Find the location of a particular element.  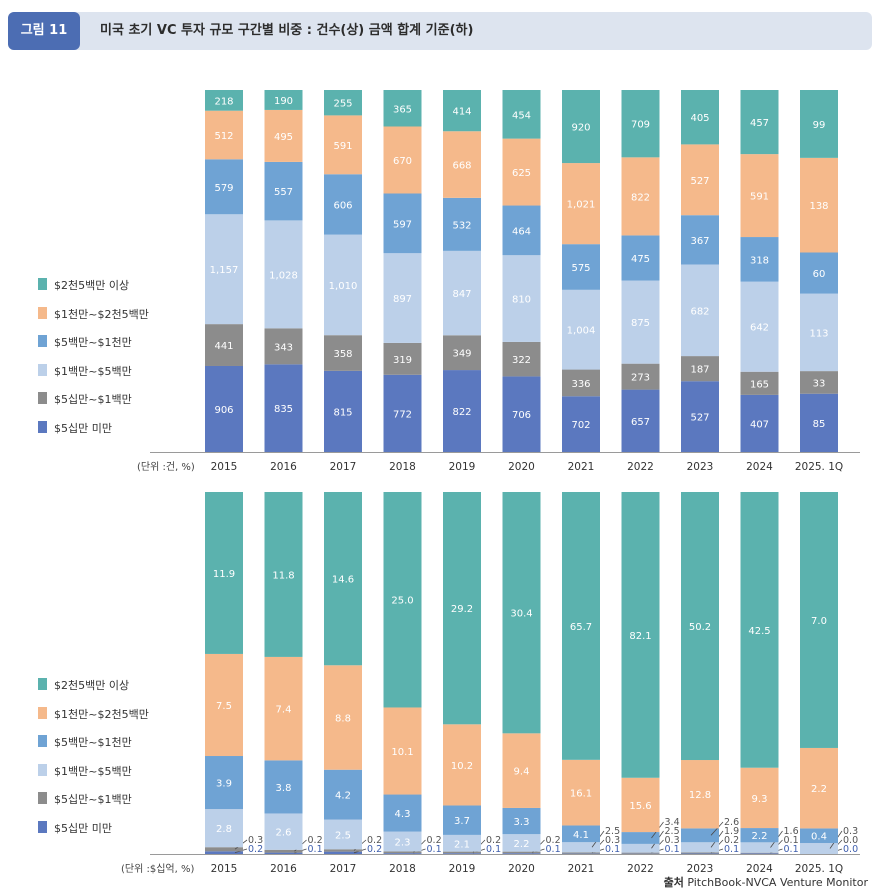

data-label: 920 is located at coordinates (580, 128).